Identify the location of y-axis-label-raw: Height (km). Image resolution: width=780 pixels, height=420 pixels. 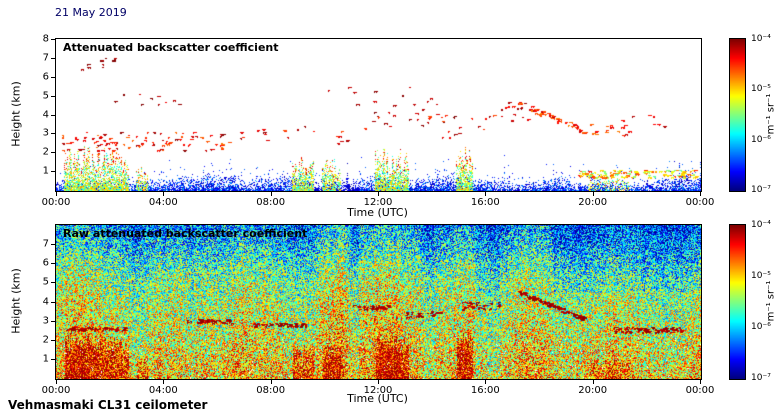
(16, 301).